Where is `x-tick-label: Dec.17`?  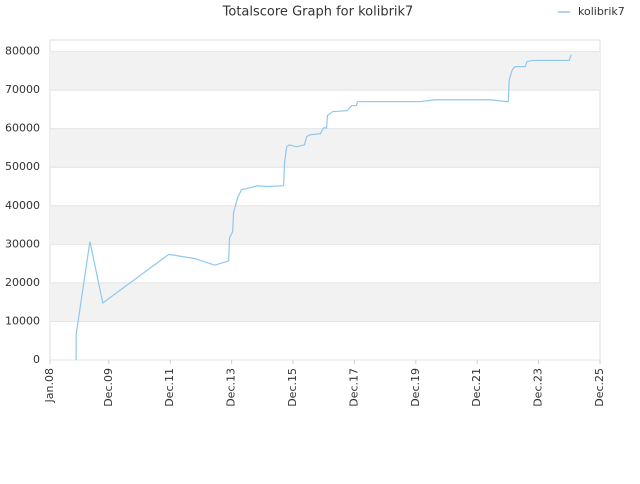 x-tick-label: Dec.17 is located at coordinates (353, 387).